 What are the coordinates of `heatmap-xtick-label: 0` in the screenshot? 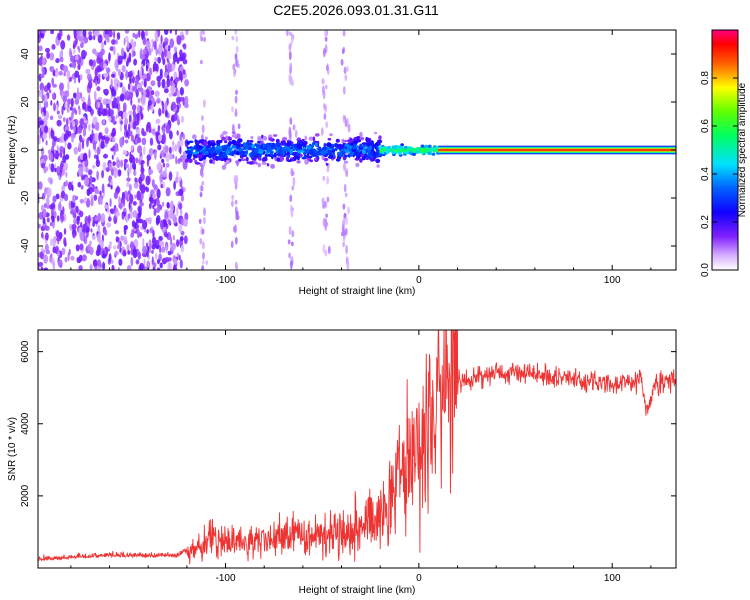 It's located at (419, 280).